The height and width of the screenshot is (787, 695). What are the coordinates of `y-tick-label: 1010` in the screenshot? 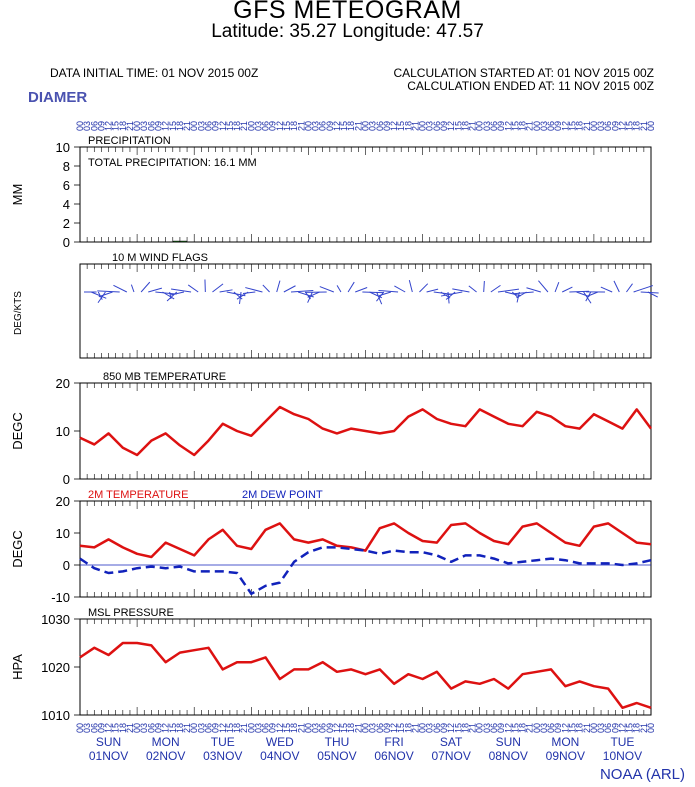 It's located at (55, 715).